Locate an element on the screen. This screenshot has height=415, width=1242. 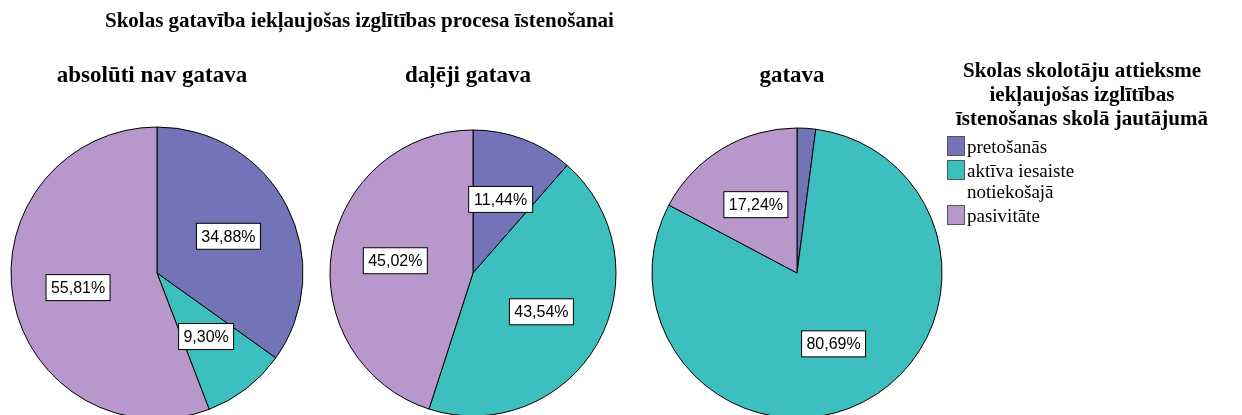
chart-title: gatava is located at coordinates (792, 75).